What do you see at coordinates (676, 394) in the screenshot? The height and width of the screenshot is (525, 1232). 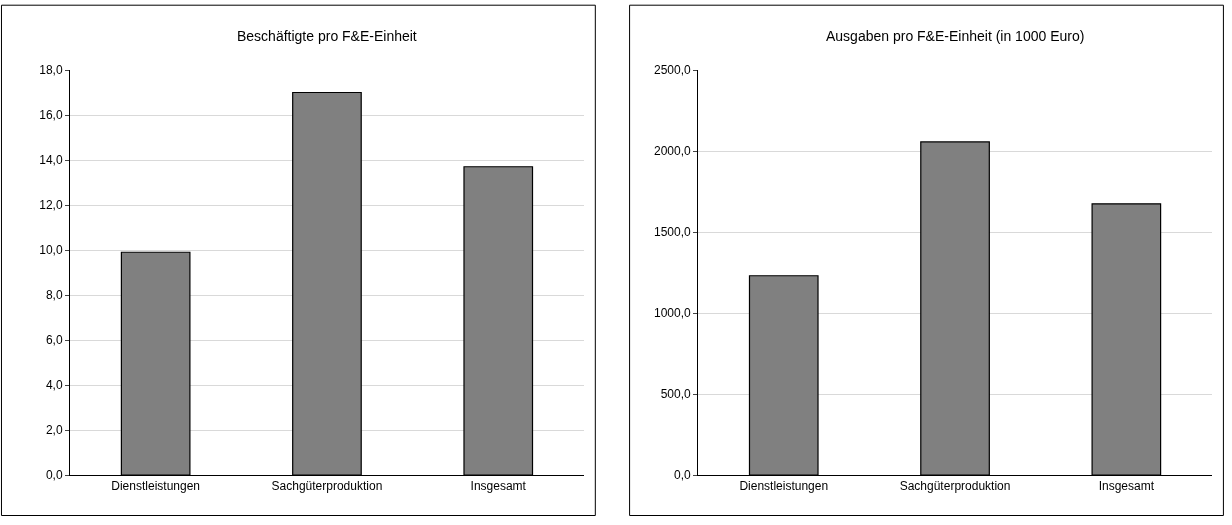 I see `y-tick-label: 500,0` at bounding box center [676, 394].